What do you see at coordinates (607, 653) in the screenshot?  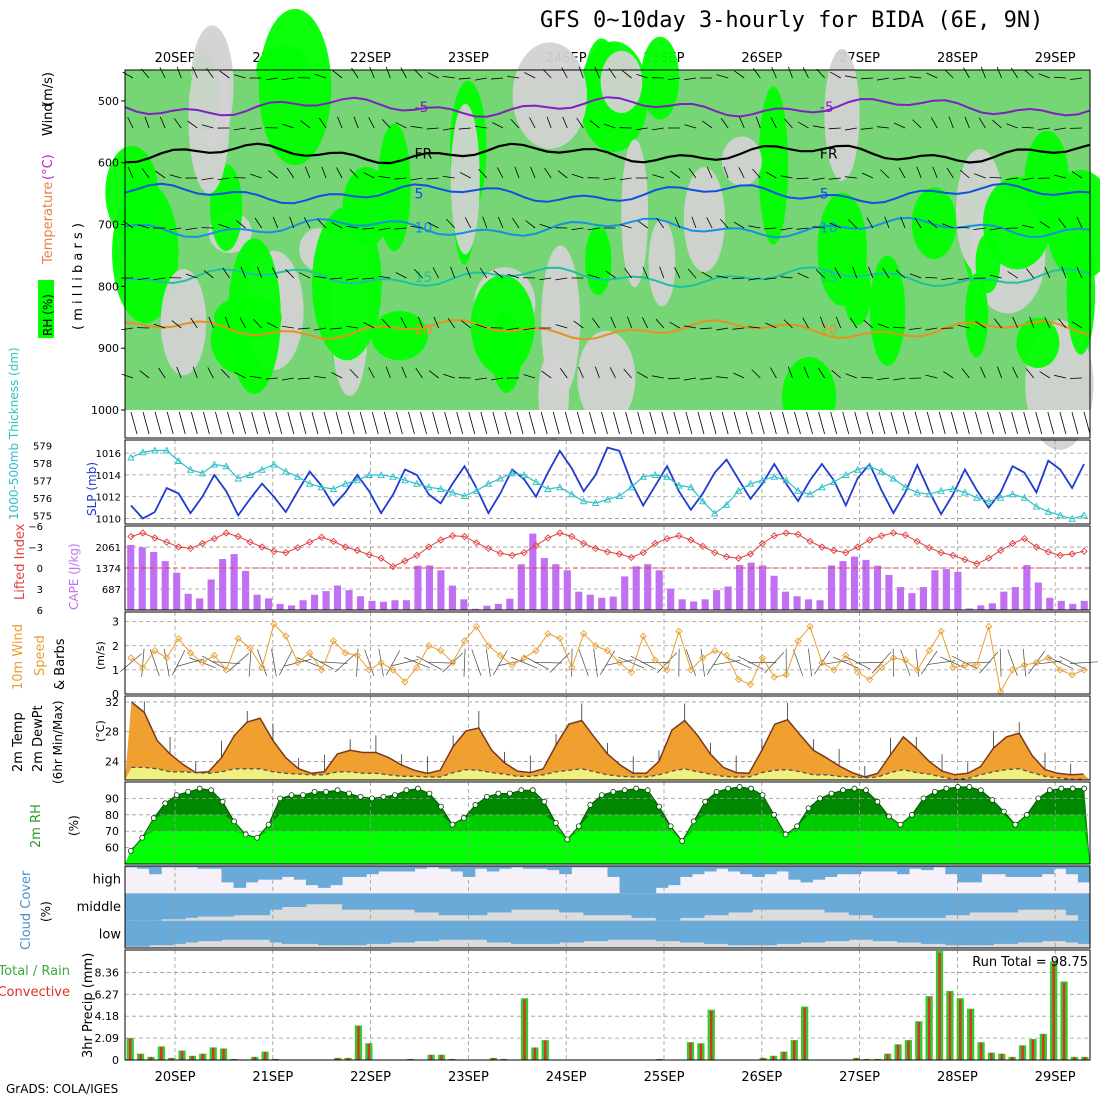 I see `wind10m-frame` at bounding box center [607, 653].